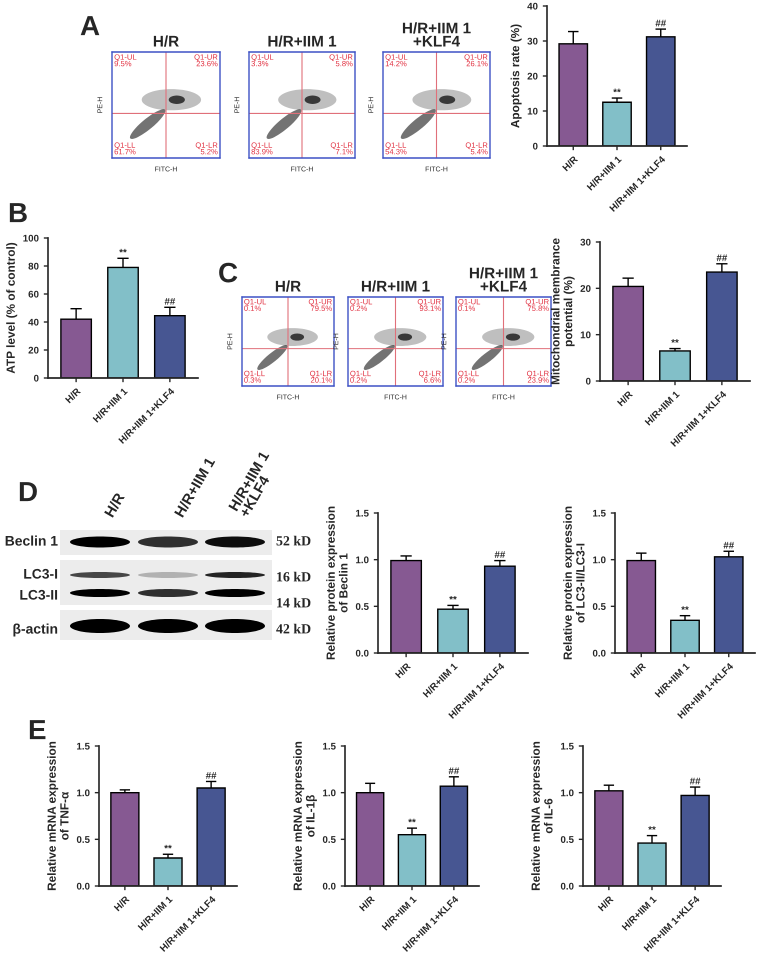  I want to click on y-axis-title: Relative protein expression of Beclin 1, so click(337, 583).